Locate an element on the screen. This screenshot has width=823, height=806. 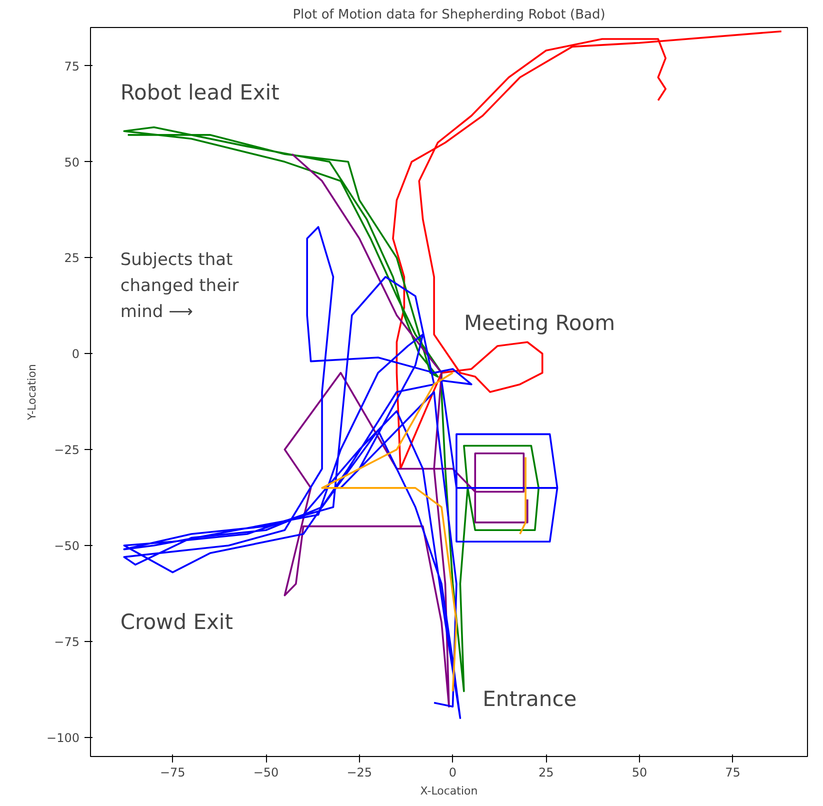
y-tick-label: −25 is located at coordinates (67, 450).